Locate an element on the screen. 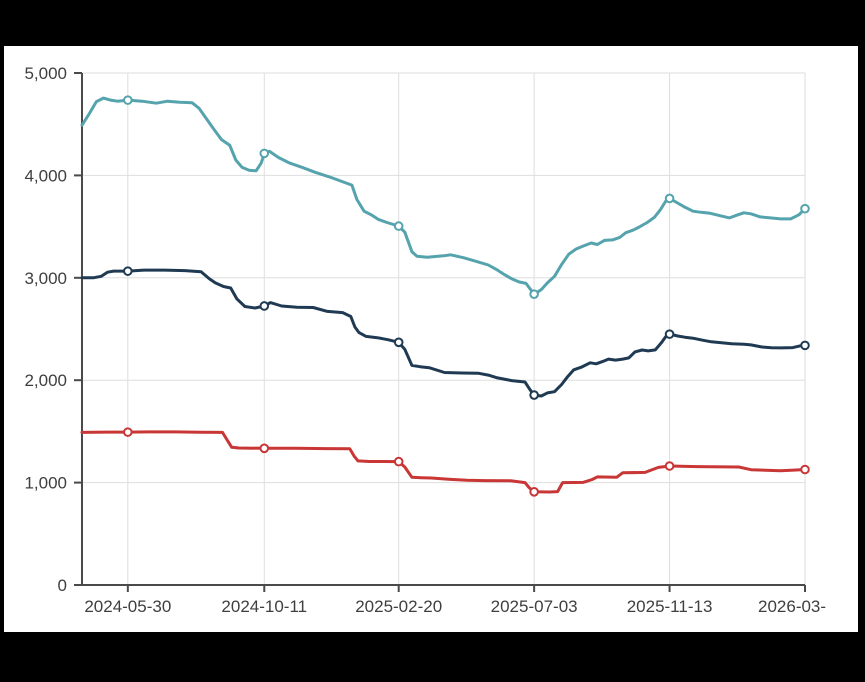 This screenshot has width=865, height=682. screen-edge-right is located at coordinates (861, 341).